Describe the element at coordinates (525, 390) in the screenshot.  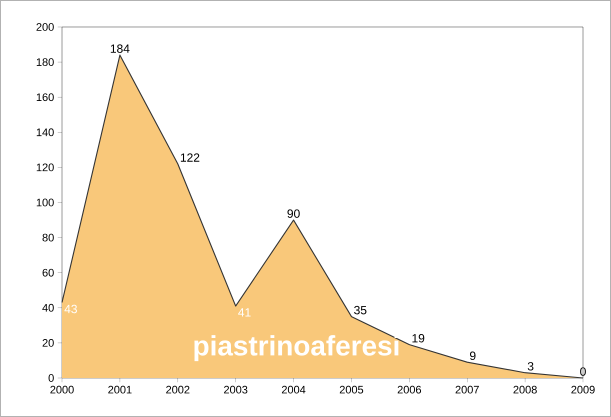
I see `x-tick-label: 2008` at that location.